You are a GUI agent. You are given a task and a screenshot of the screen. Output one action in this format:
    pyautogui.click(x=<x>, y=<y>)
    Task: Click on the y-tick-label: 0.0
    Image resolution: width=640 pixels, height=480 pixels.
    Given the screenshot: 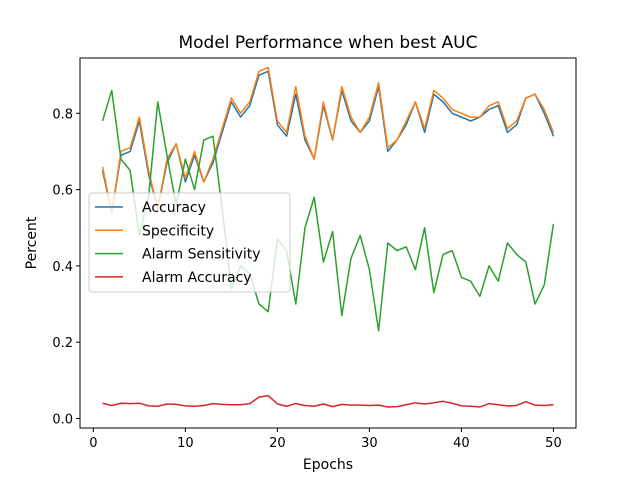 What is the action you would take?
    pyautogui.click(x=62, y=419)
    